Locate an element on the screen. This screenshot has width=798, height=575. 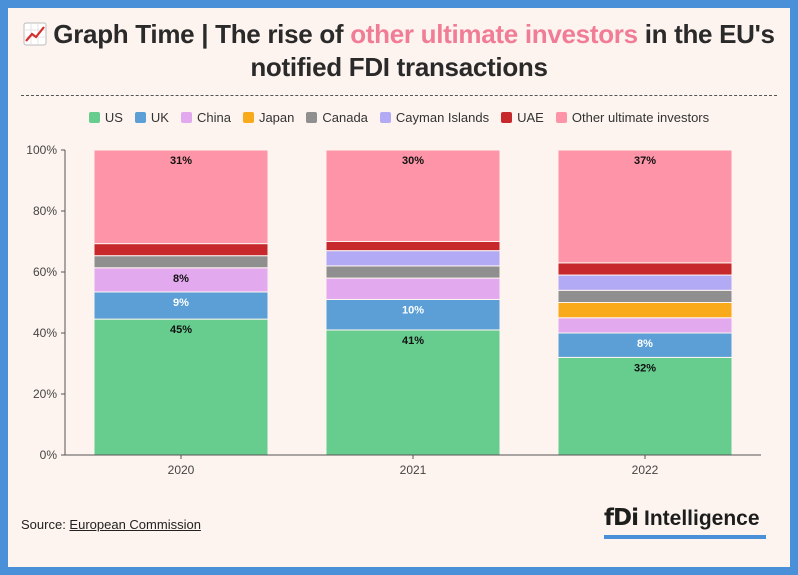
source-note: Source: European Commission is located at coordinates (111, 524).